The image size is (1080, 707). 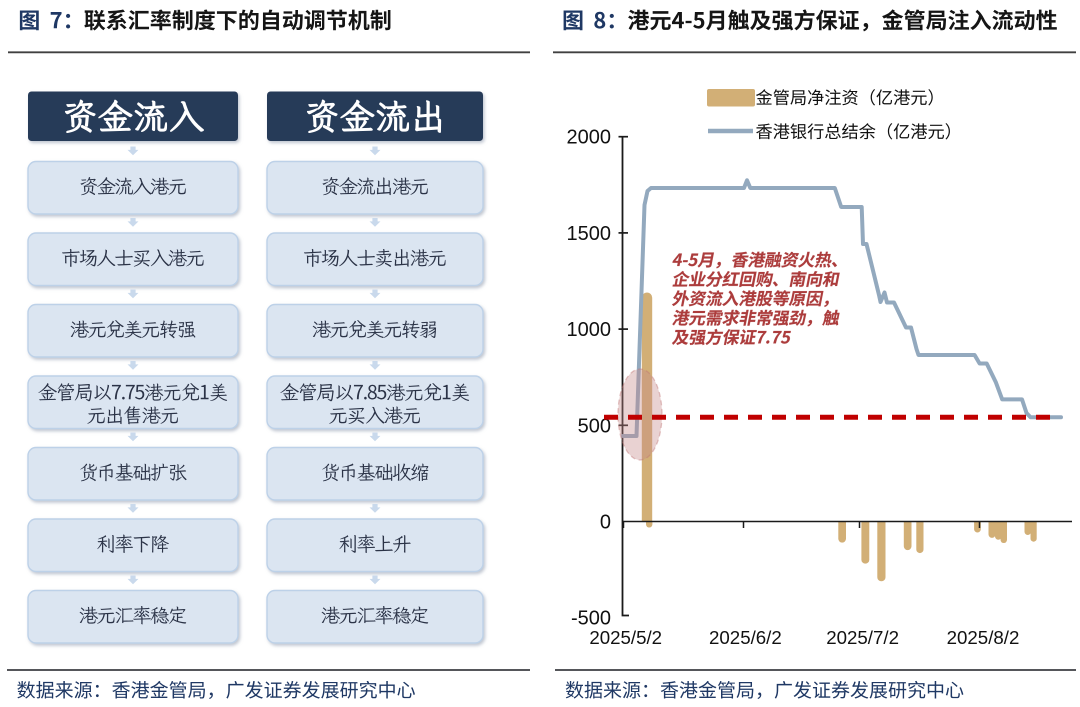 What do you see at coordinates (745, 637) in the screenshot?
I see `svg-text: 2025/6/2` at bounding box center [745, 637].